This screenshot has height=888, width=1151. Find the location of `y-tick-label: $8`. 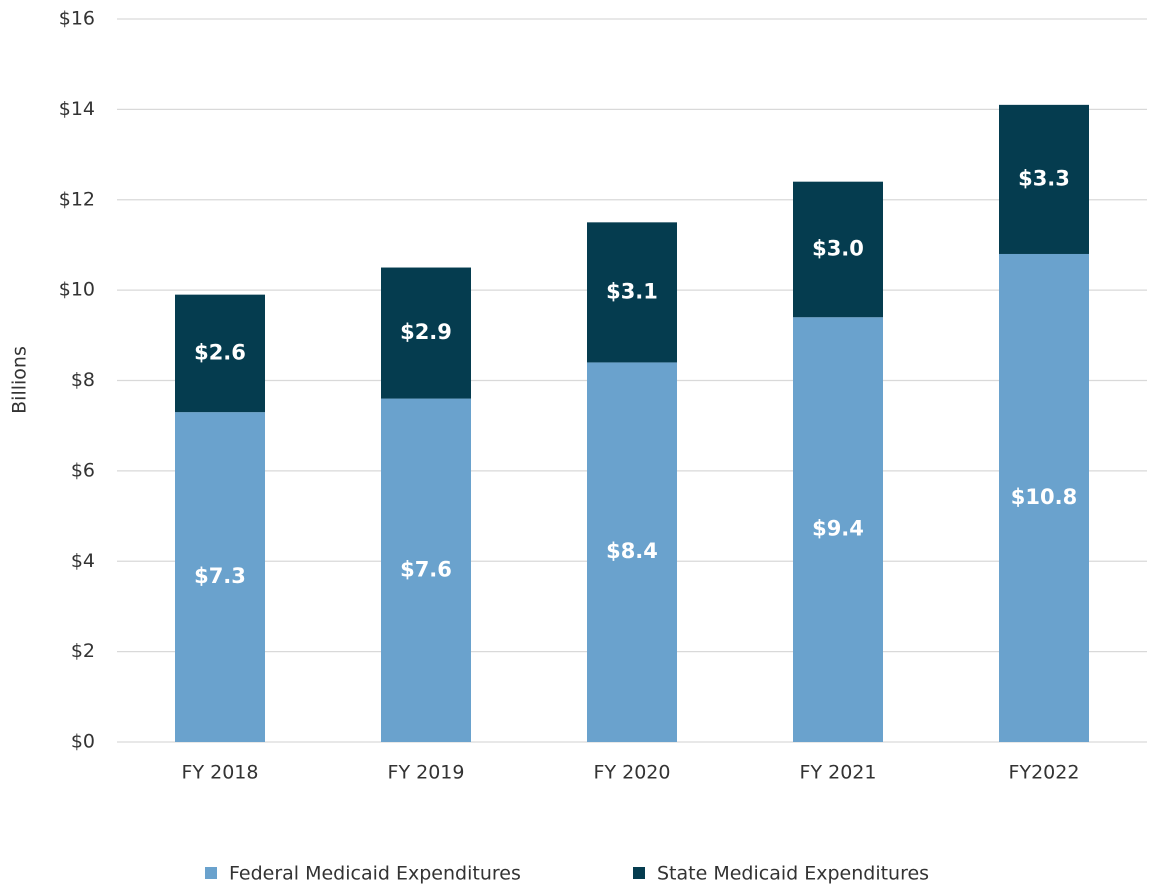

y-tick-label: $8 is located at coordinates (83, 380).